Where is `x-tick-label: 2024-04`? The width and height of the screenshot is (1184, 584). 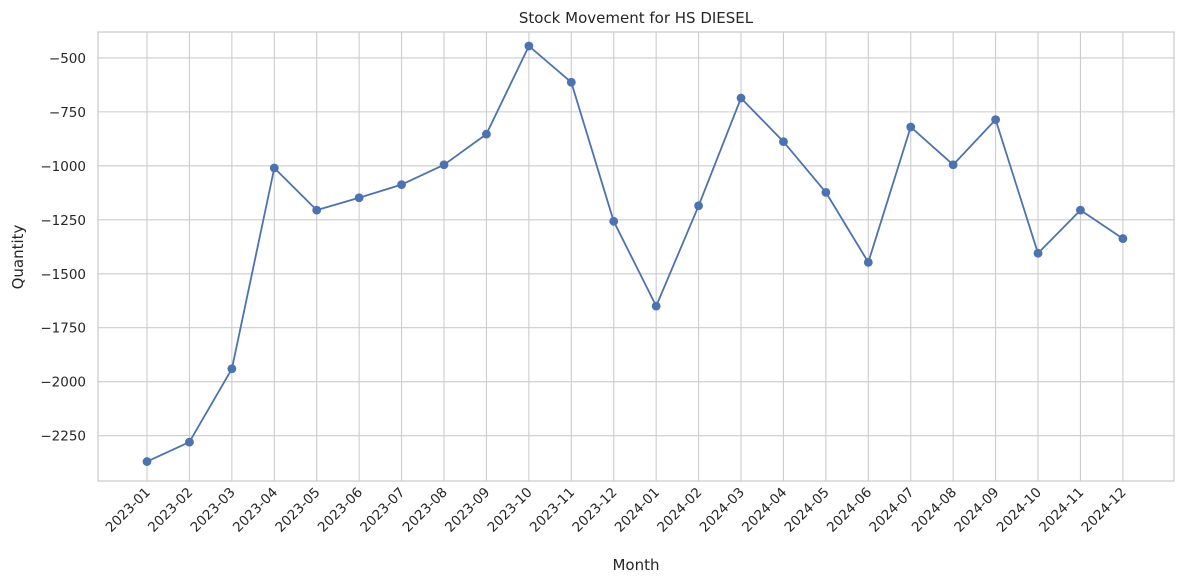 x-tick-label: 2024-04 is located at coordinates (764, 510).